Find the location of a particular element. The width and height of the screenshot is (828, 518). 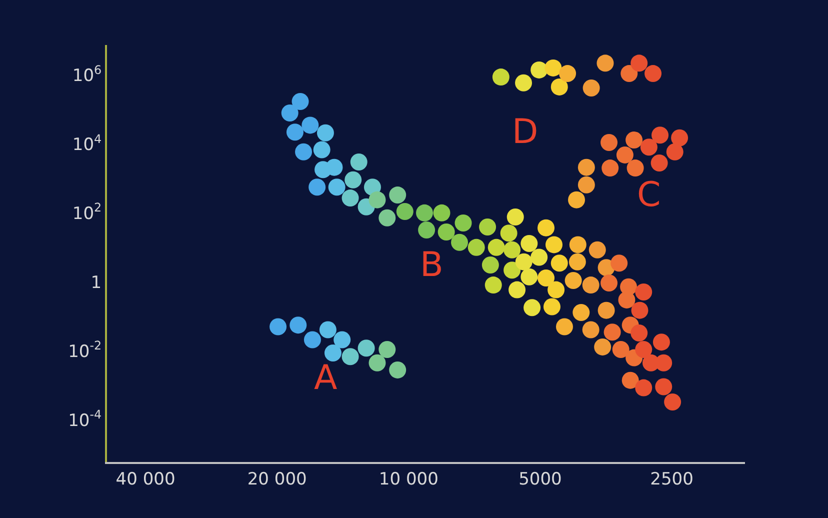

y-tick-label: 10$^{4}$ is located at coordinates (87, 143).